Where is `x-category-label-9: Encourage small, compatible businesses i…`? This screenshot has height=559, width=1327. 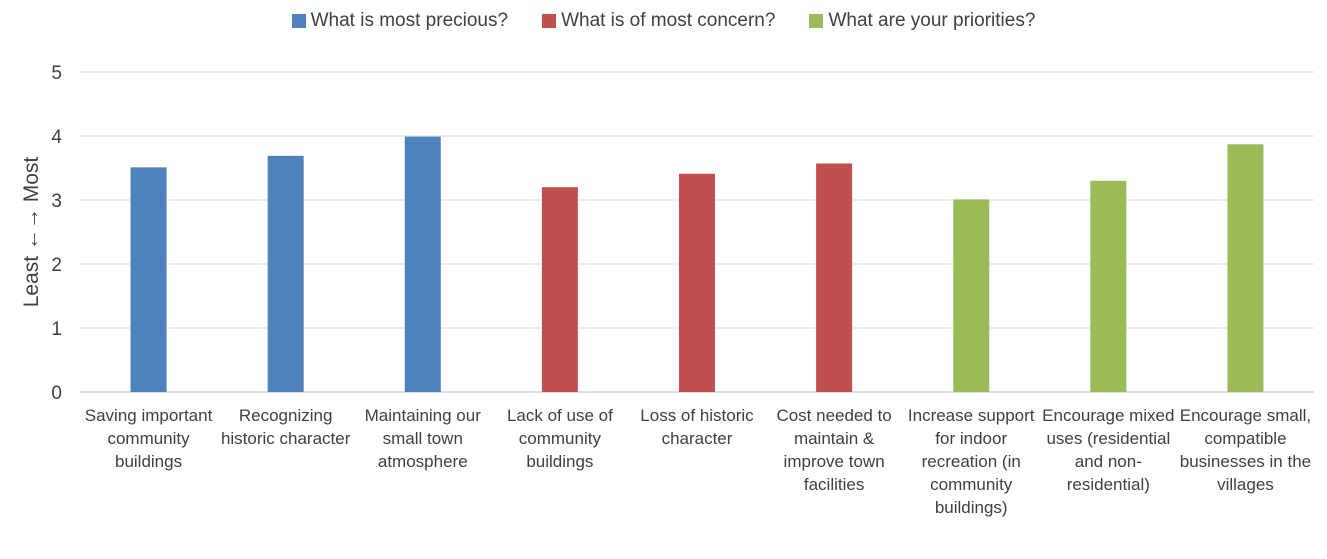
x-category-label-9: Encourage small, compatible businesses i… is located at coordinates (1245, 450).